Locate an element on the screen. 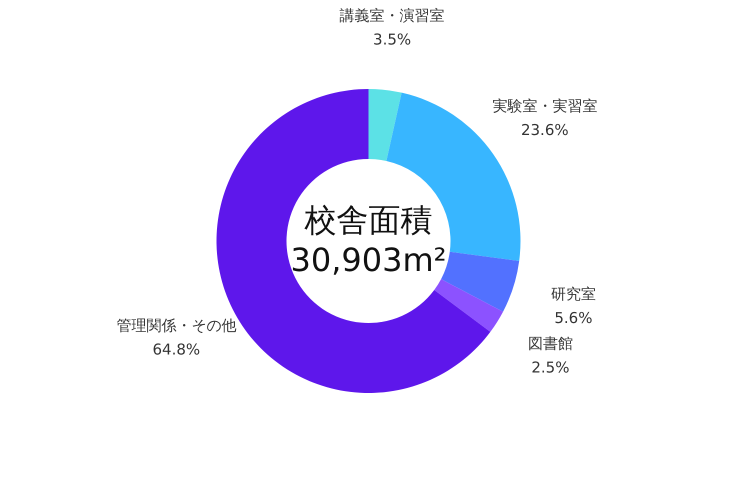  data-label: 5.6% is located at coordinates (573, 318).